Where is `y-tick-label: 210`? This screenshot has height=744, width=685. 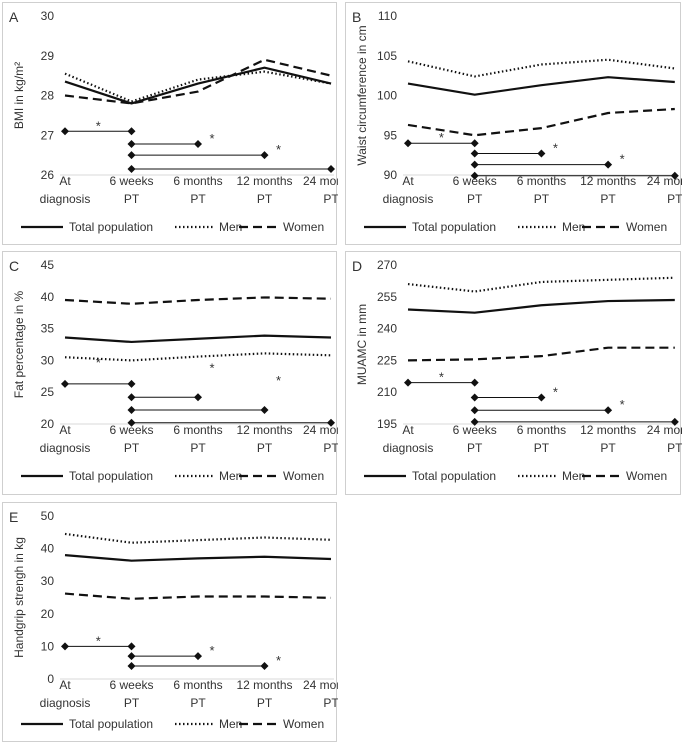 y-tick-label: 210 is located at coordinates (387, 392).